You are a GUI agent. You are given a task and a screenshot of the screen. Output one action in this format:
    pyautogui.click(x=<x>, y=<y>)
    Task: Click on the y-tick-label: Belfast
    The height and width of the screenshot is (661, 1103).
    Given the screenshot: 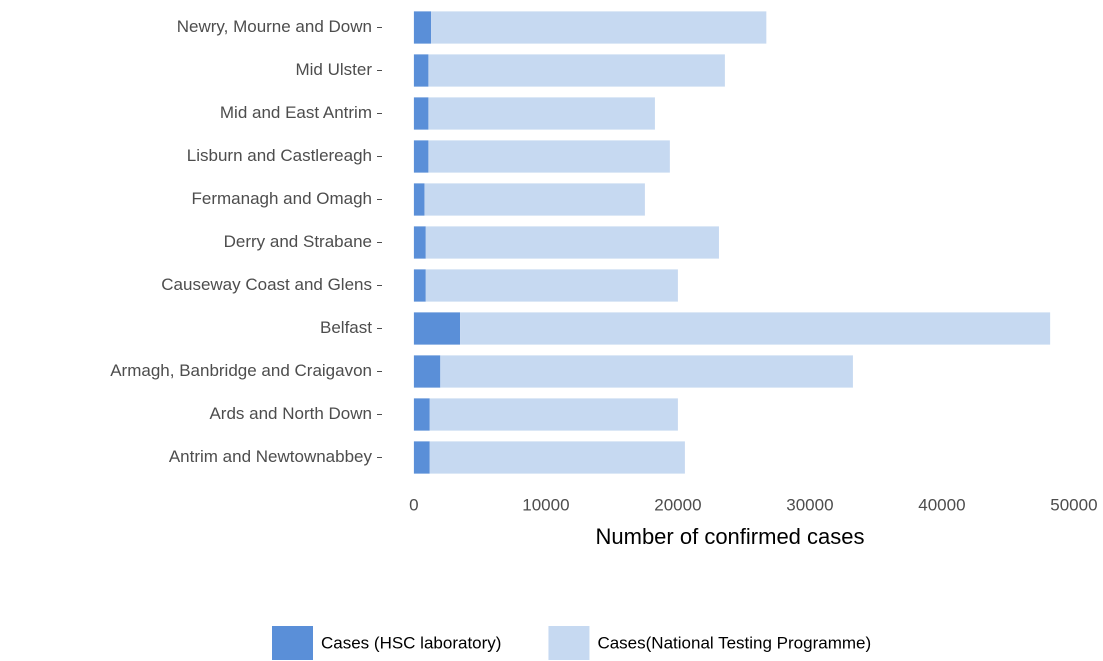 What is the action you would take?
    pyautogui.click(x=346, y=327)
    